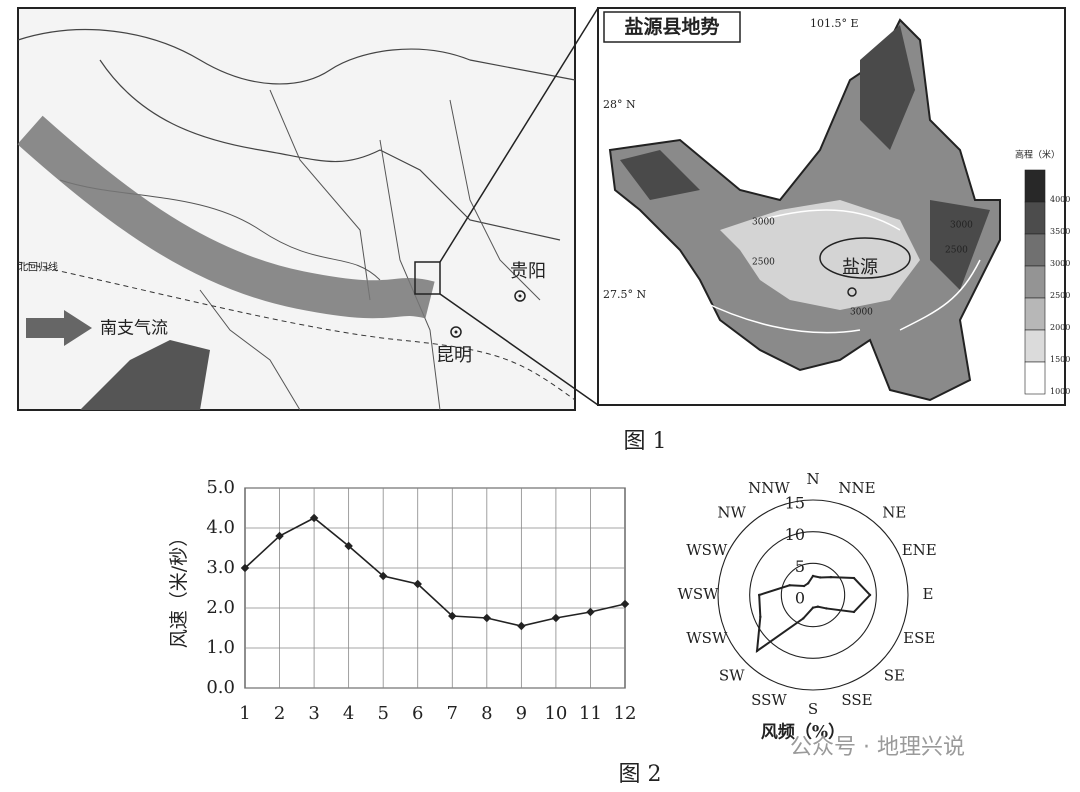  I want to click on direction-label: ESE, so click(919, 638).